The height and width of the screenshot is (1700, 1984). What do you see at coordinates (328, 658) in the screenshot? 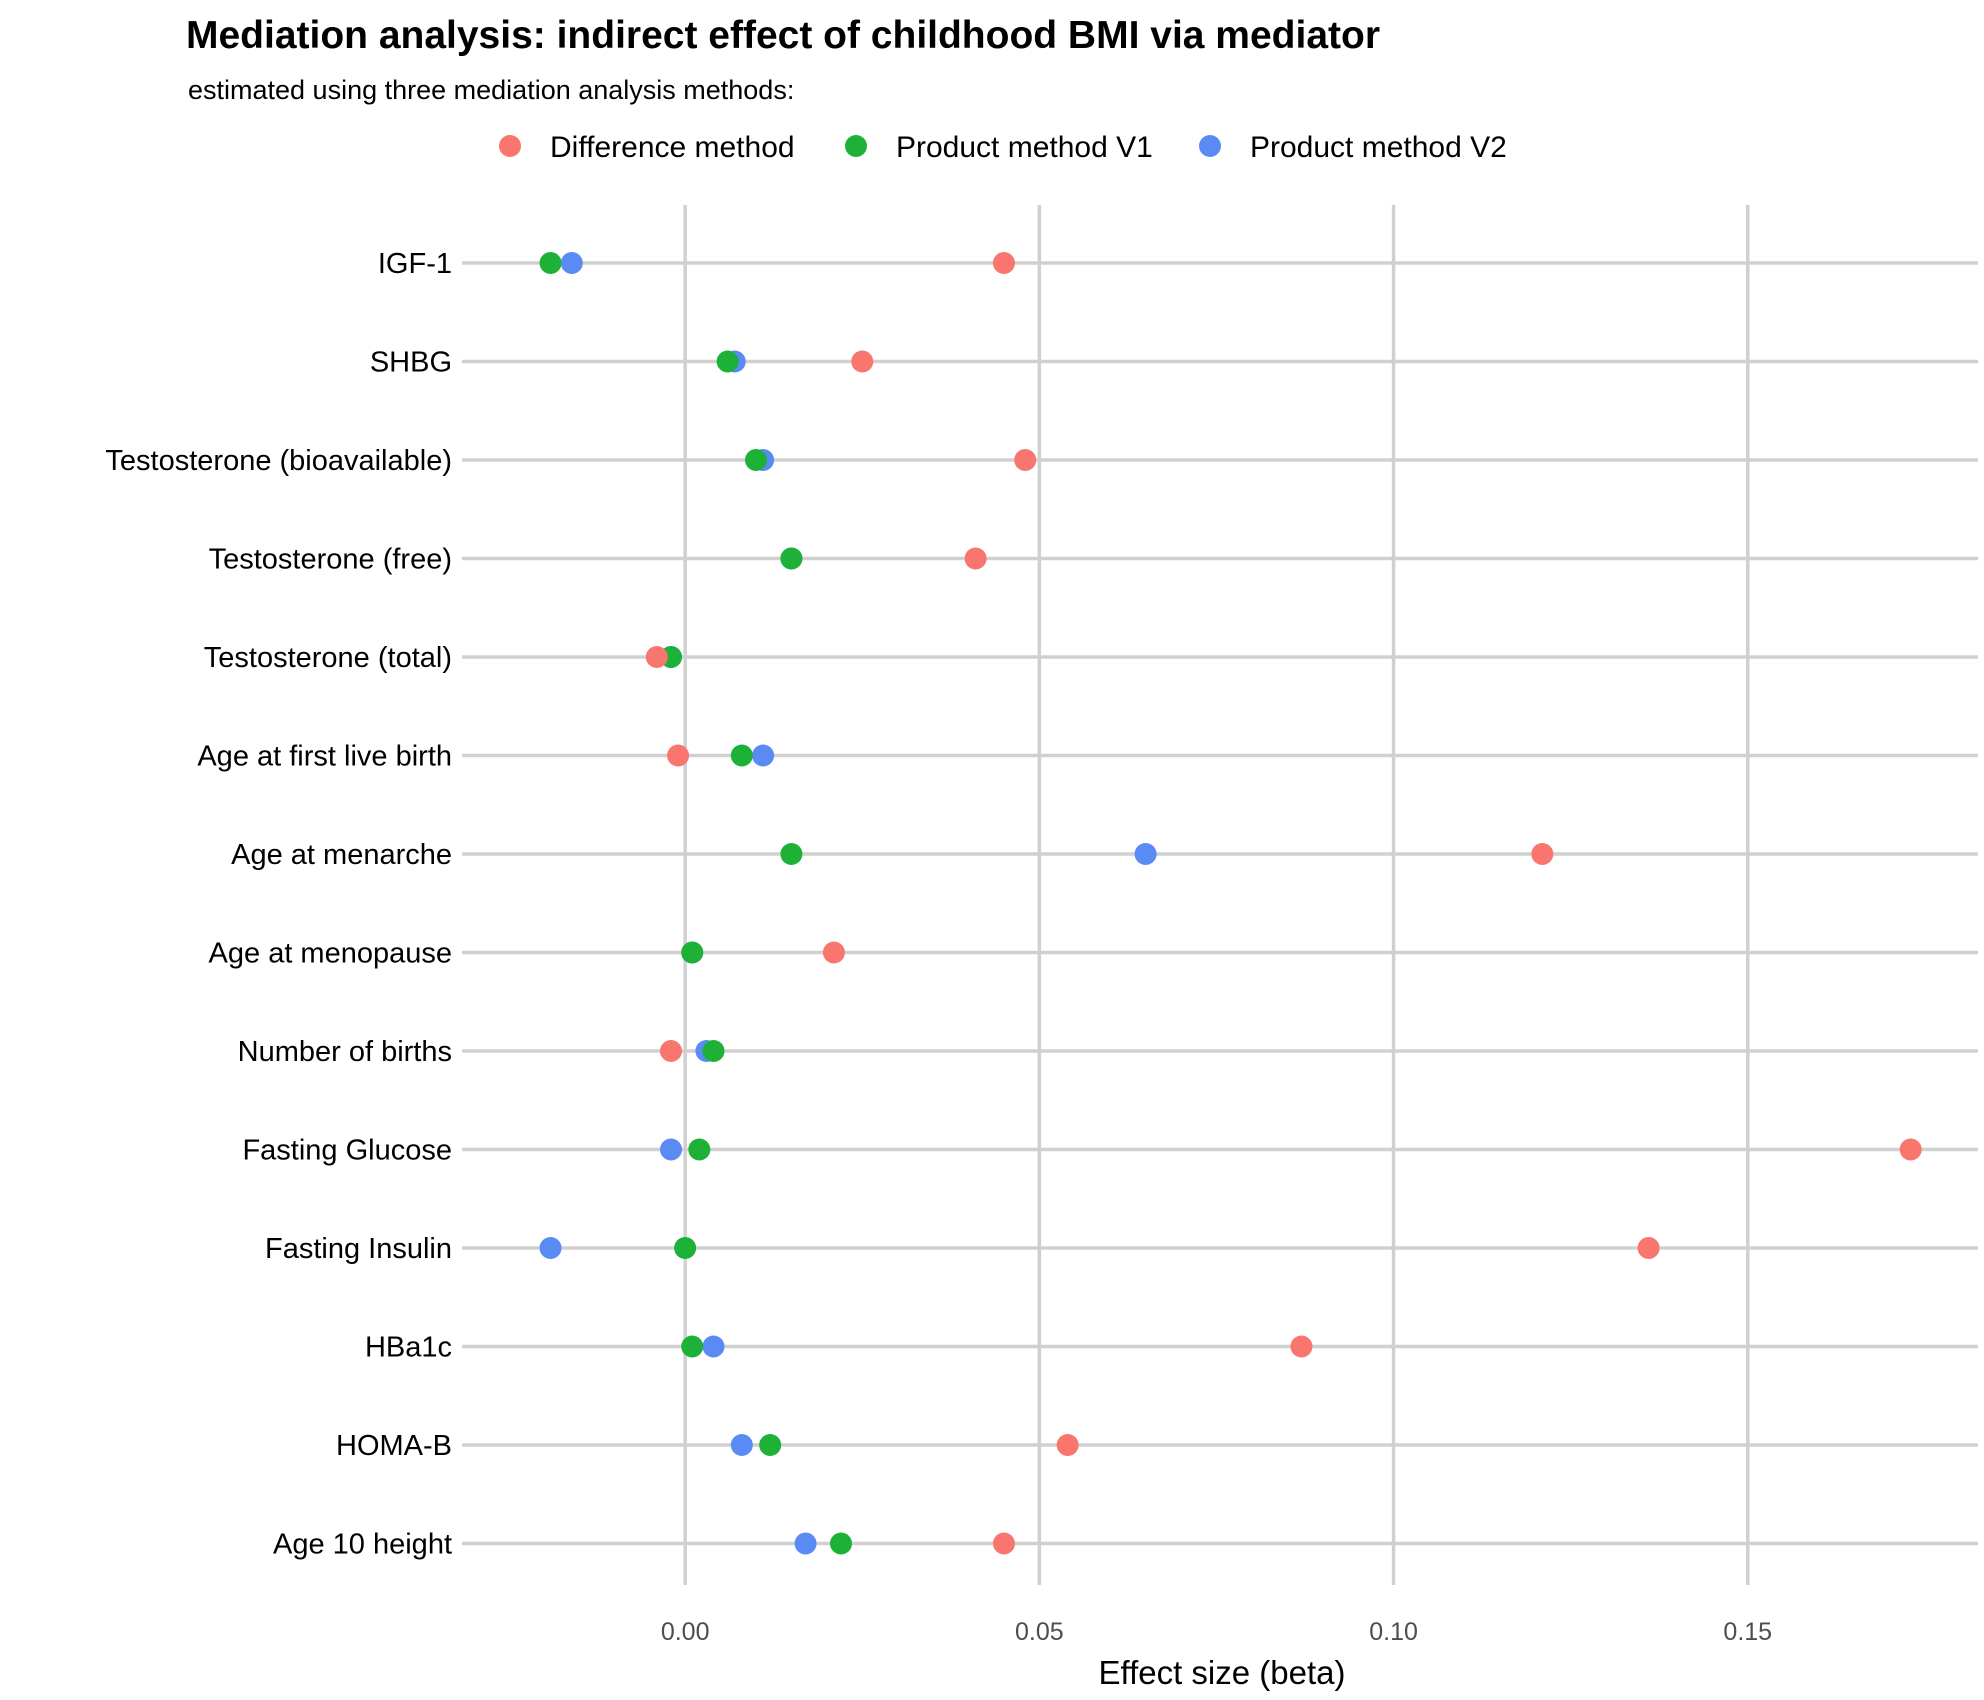
I see `y-tick-label: Testosterone (total)` at bounding box center [328, 658].